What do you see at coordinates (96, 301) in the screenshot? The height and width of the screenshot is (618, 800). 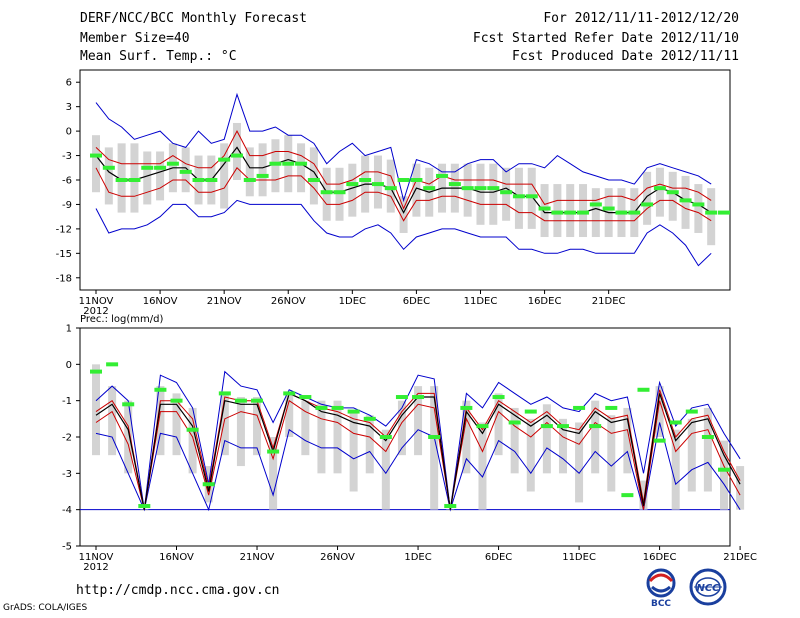 I see `temp-x-tick-label: 11NOV` at bounding box center [96, 301].